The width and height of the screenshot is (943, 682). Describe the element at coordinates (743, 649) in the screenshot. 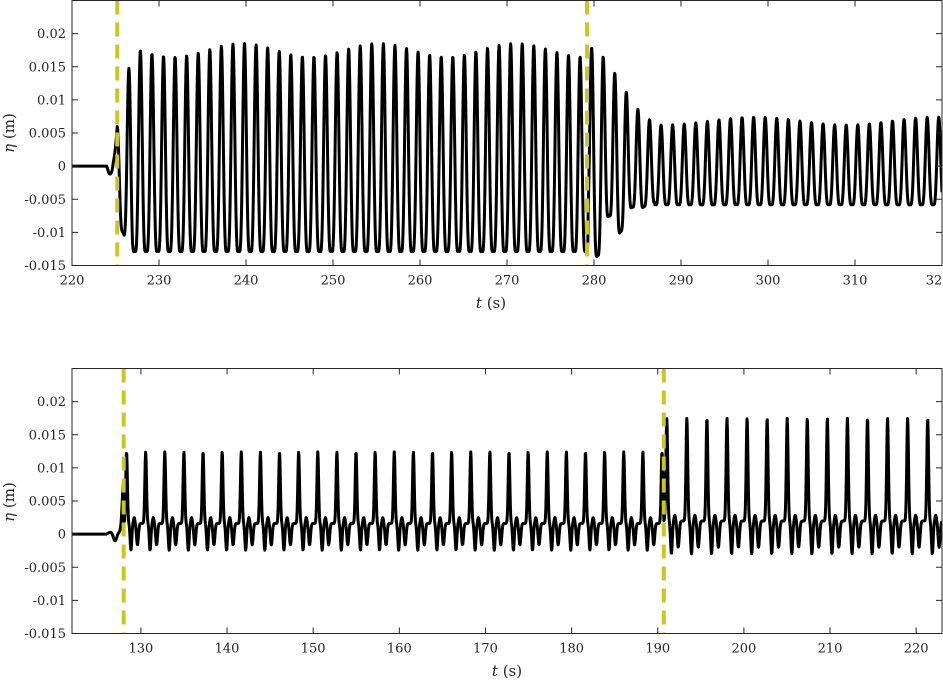

I see `x-tick-label: 200` at that location.